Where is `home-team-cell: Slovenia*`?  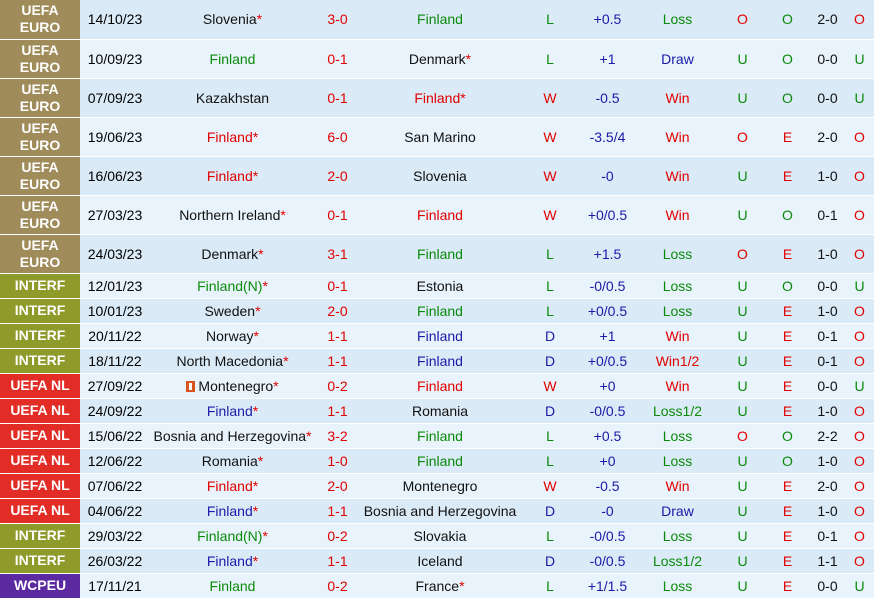 home-team-cell: Slovenia* is located at coordinates (232, 19).